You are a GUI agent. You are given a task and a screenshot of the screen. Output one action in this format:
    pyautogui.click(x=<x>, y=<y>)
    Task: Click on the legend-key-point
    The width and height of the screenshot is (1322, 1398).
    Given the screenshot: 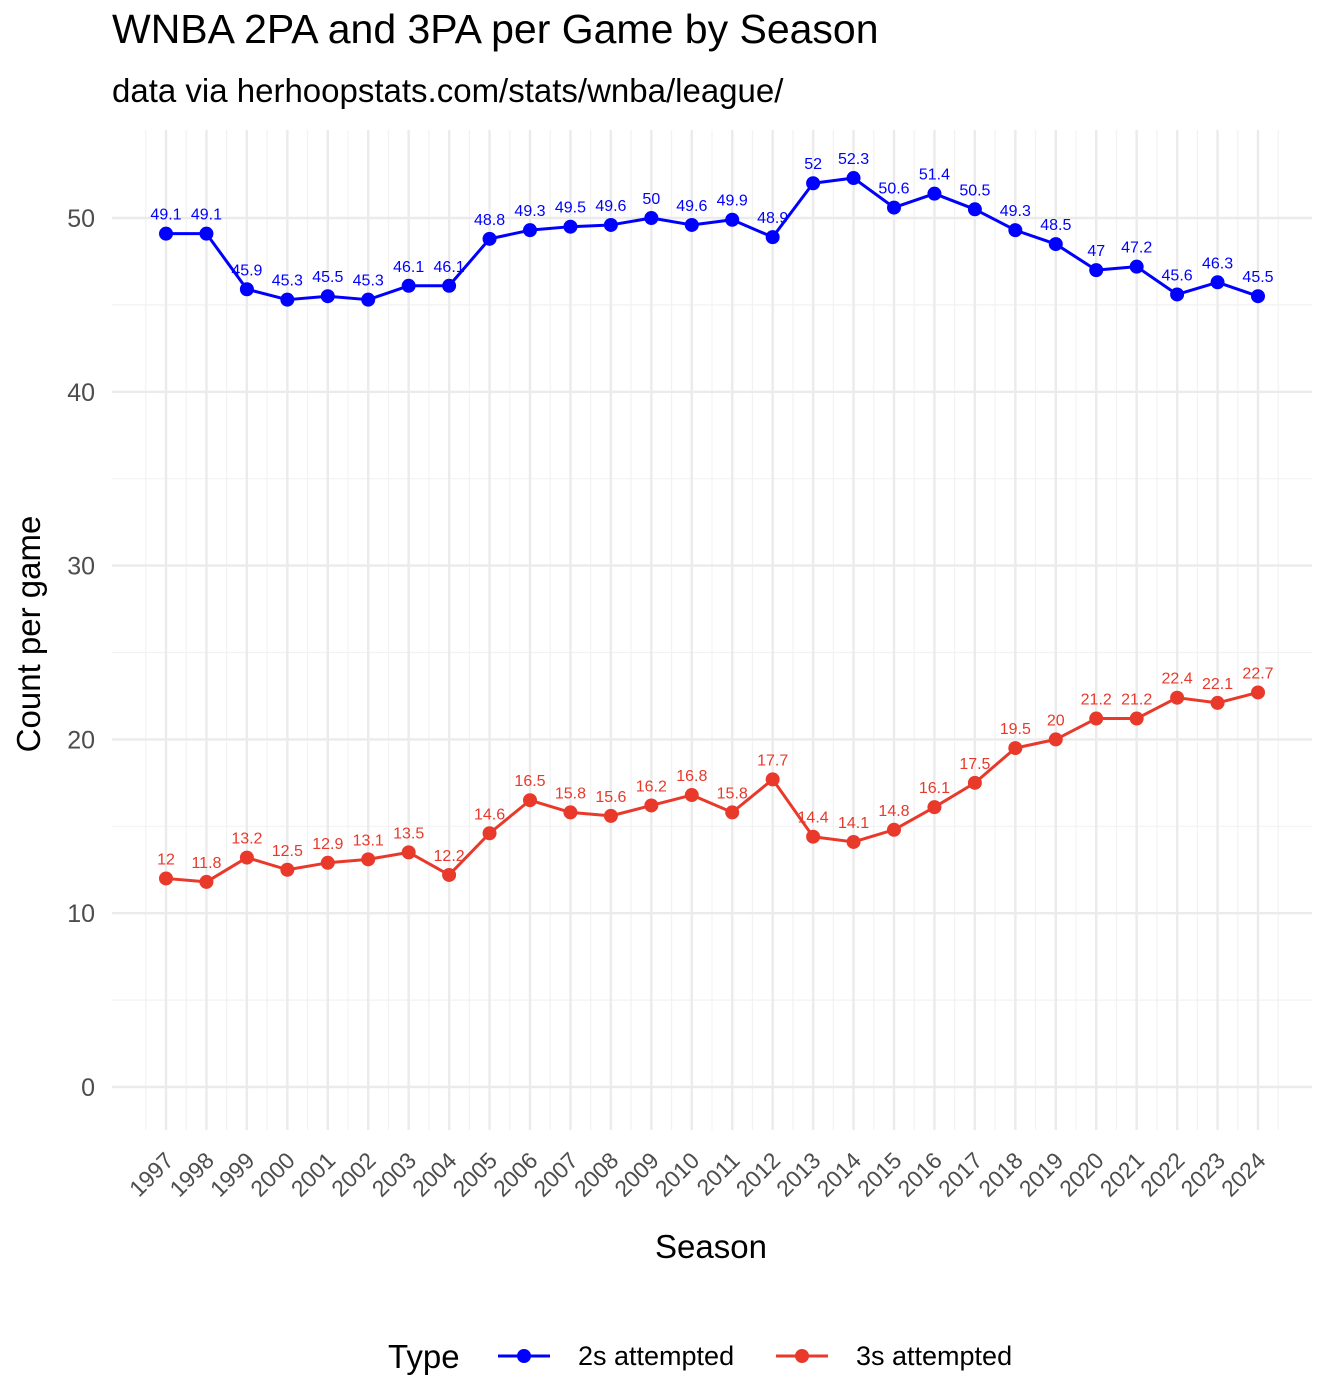 What is the action you would take?
    pyautogui.click(x=524, y=1356)
    